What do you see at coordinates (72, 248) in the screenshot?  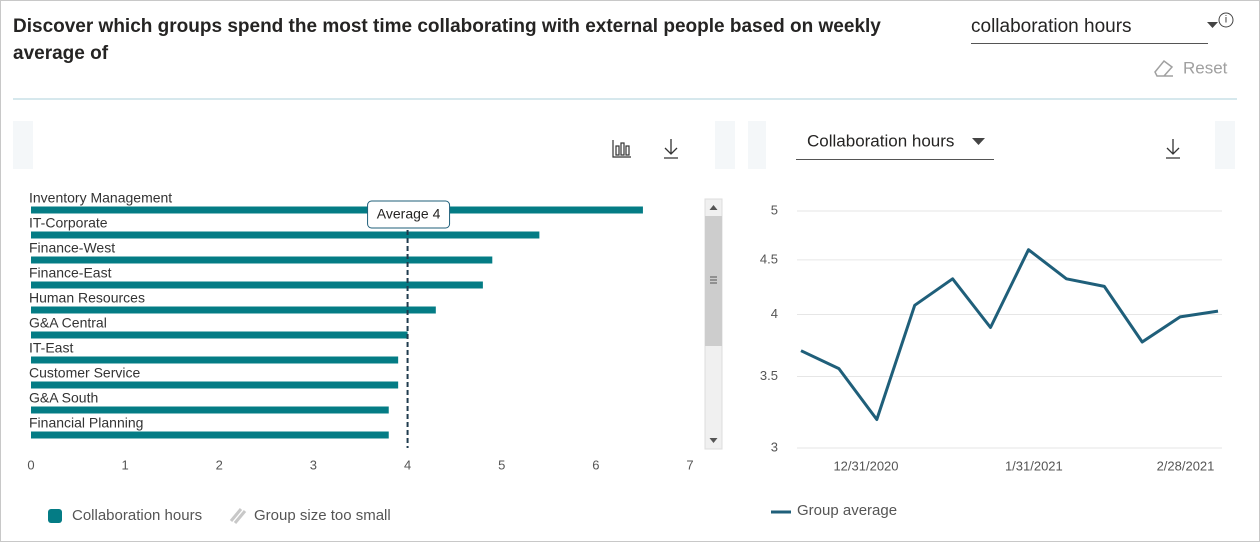 I see `category-label: Finance-West` at bounding box center [72, 248].